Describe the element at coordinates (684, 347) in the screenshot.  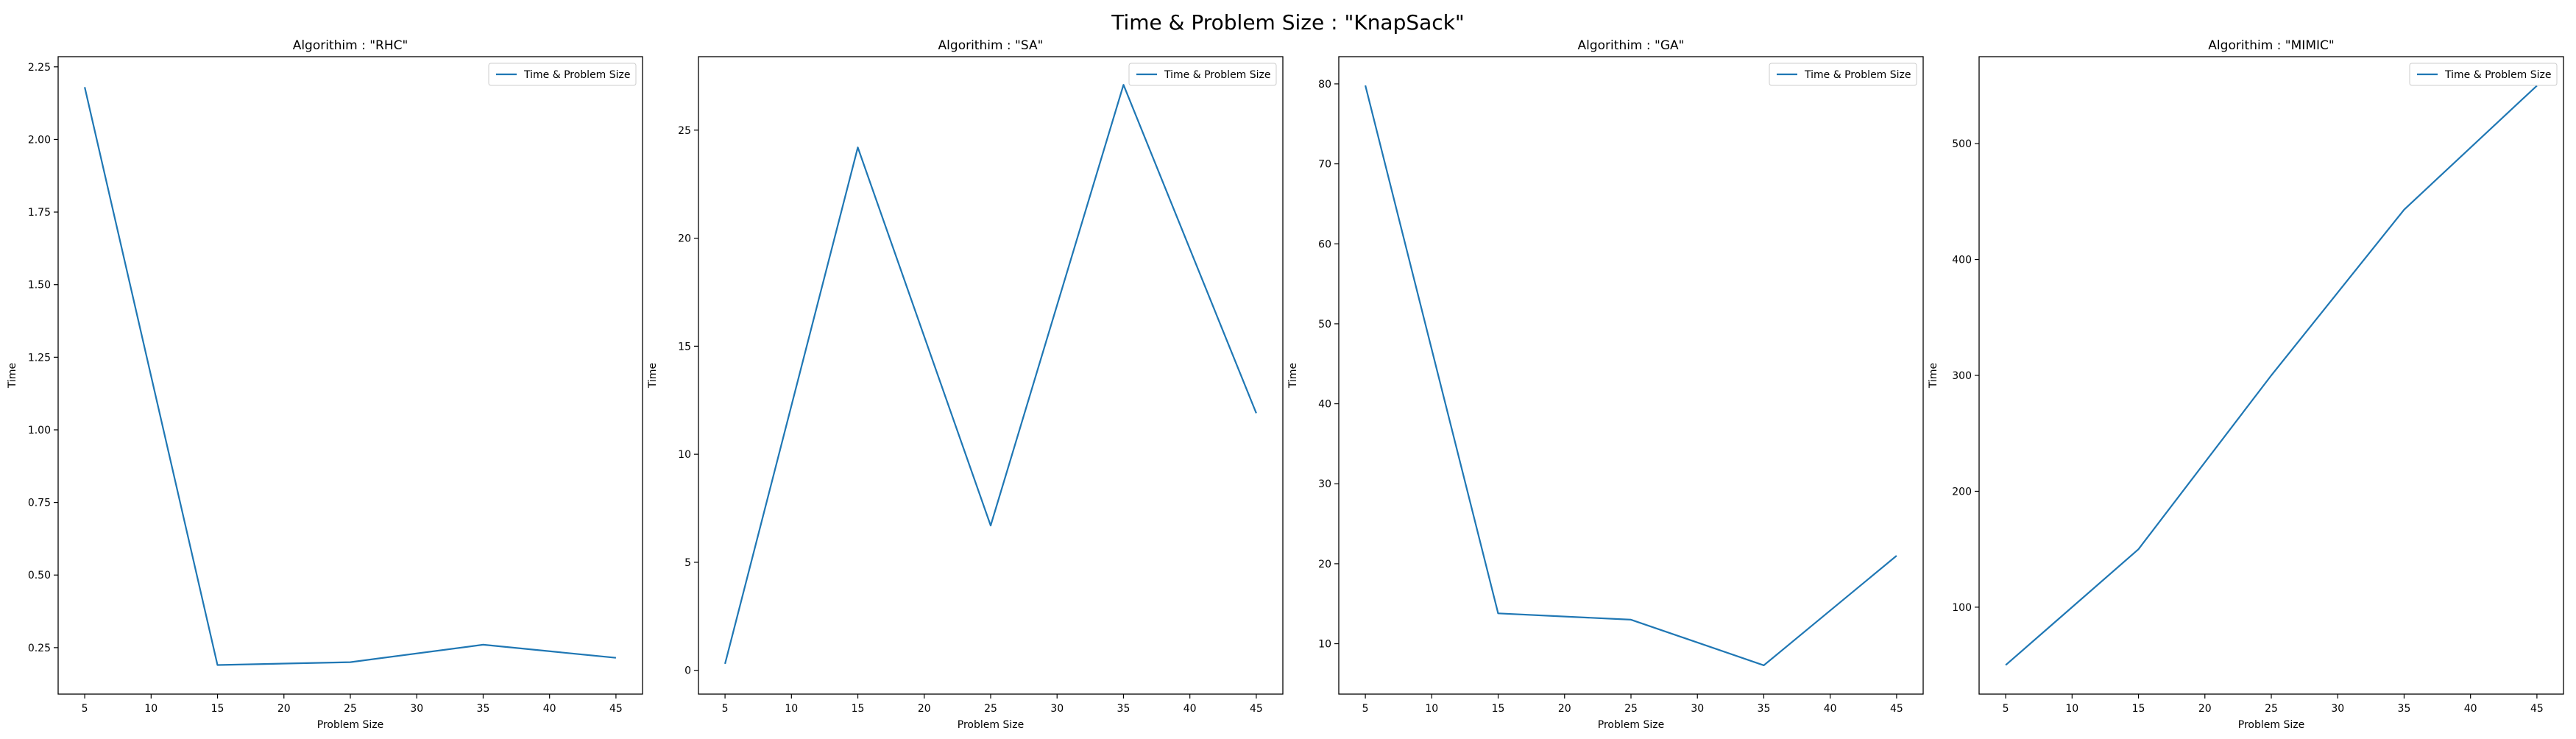
I see `y-tick-label: 15` at that location.